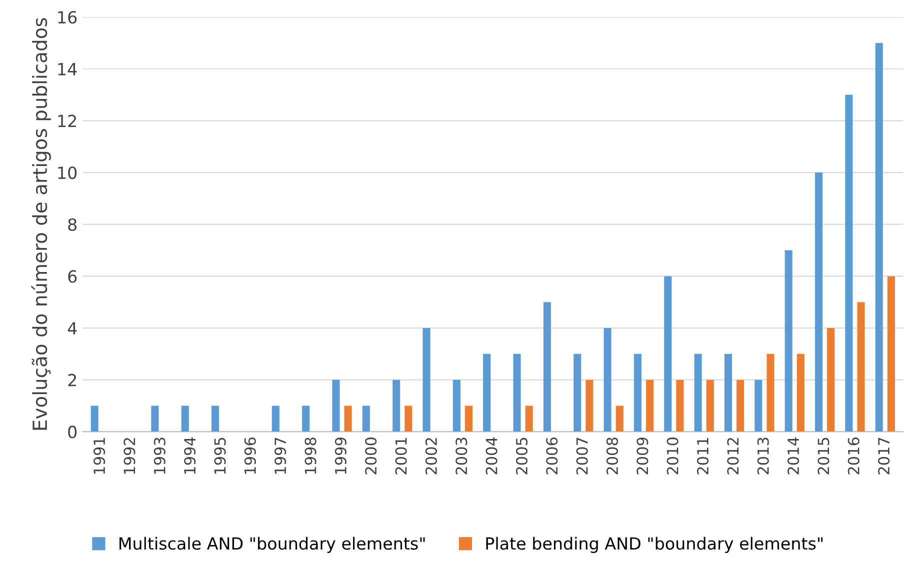  What do you see at coordinates (492, 455) in the screenshot?
I see `x-tick-label: 2004` at bounding box center [492, 455].